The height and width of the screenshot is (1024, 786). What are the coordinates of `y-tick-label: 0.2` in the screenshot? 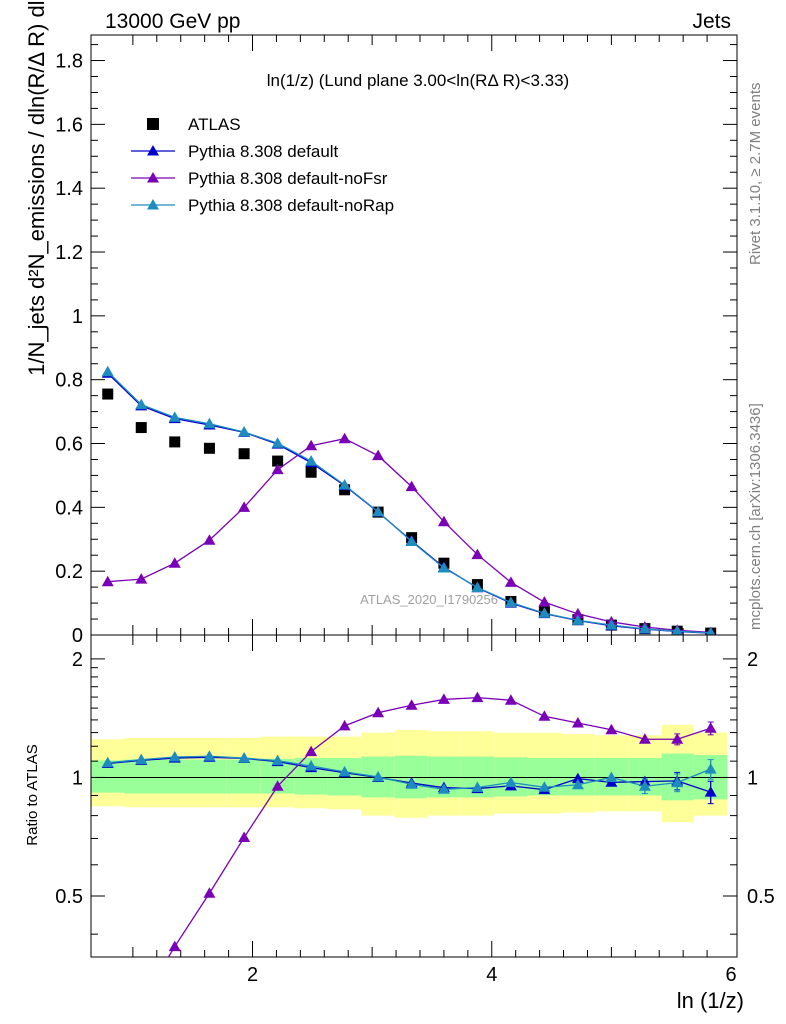 It's located at (69, 572).